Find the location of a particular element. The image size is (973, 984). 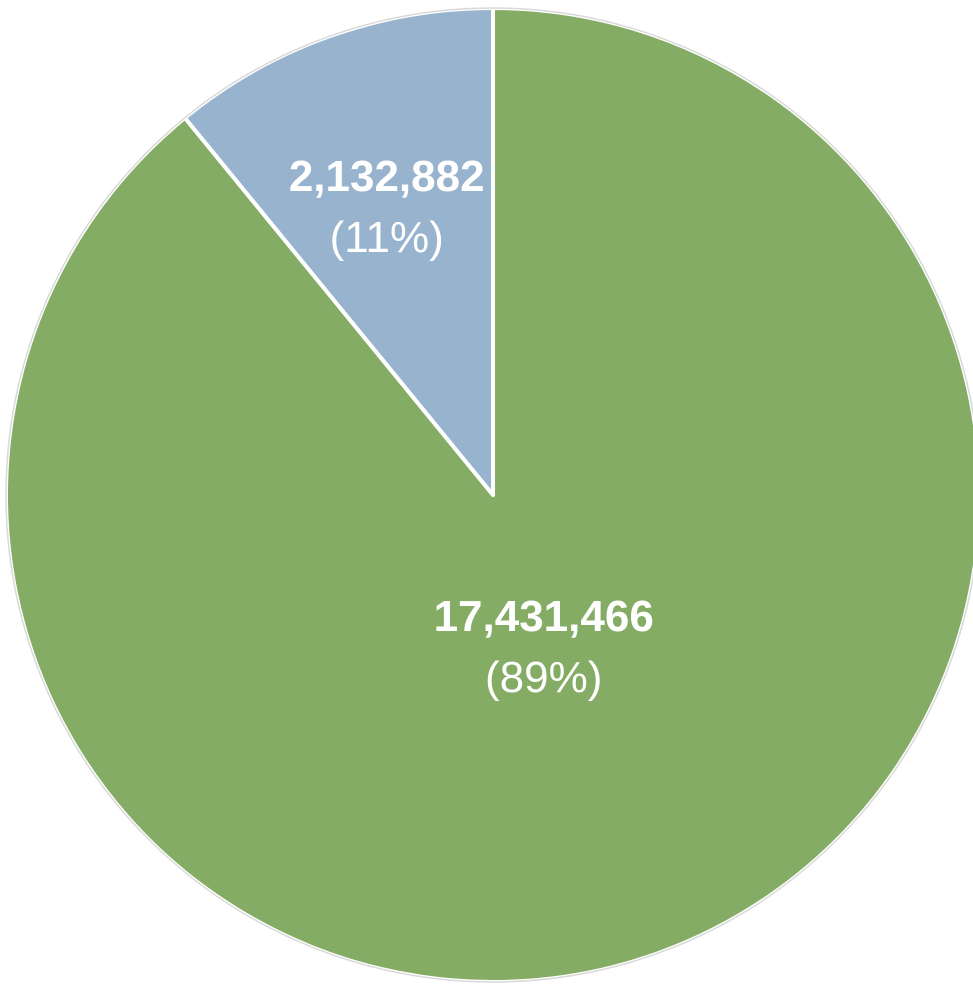

slice-percent-label: (11%) is located at coordinates (387, 237).